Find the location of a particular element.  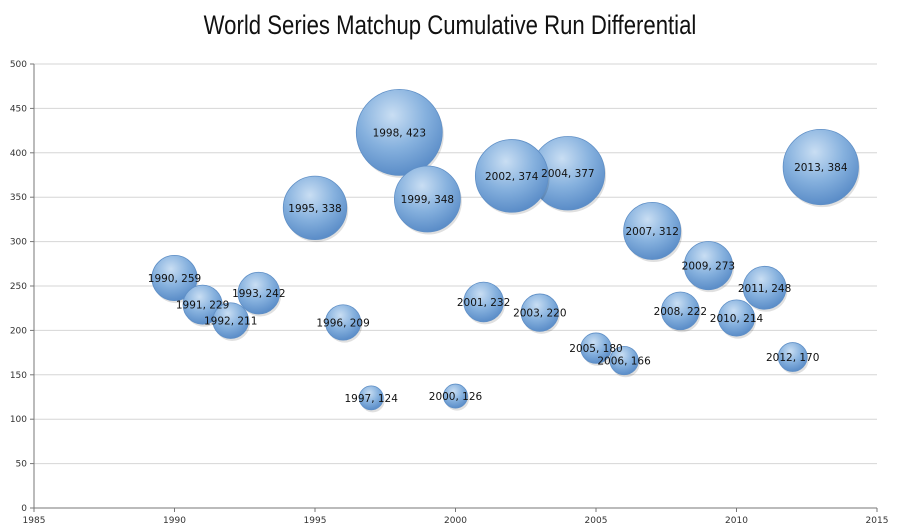

bubble-label: 1997, 124 is located at coordinates (371, 399).